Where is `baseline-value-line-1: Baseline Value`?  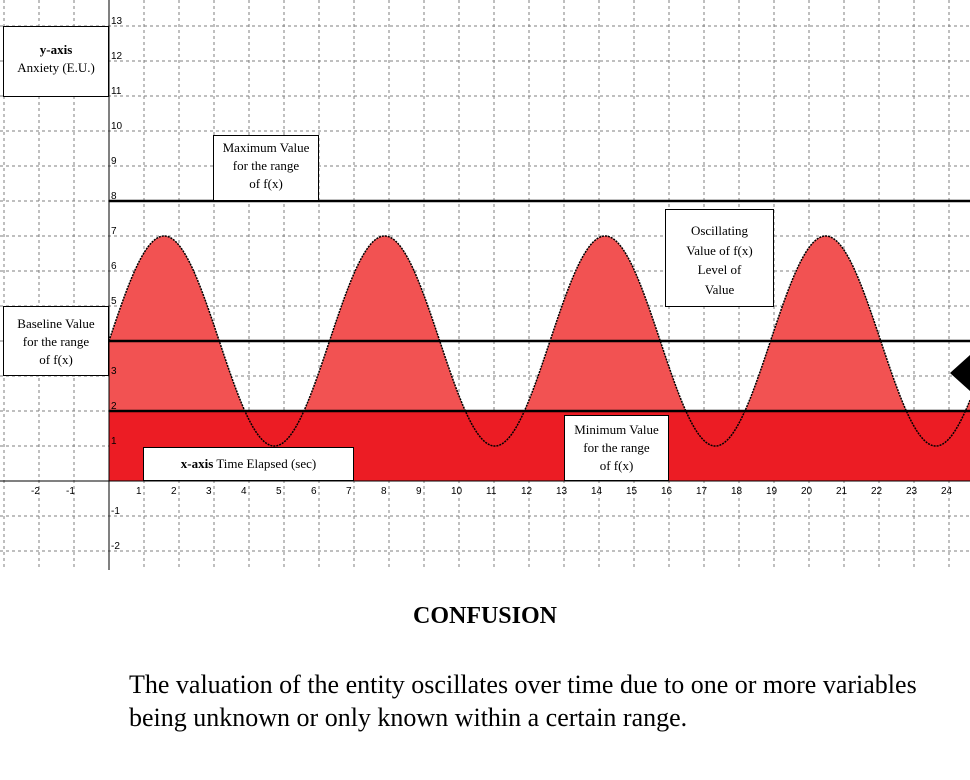
baseline-value-line-1: Baseline Value is located at coordinates (56, 323).